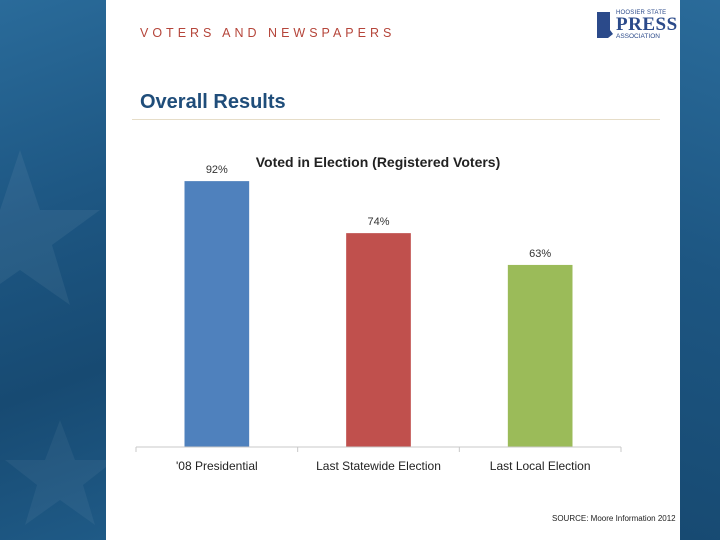 The width and height of the screenshot is (720, 540). What do you see at coordinates (700, 270) in the screenshot?
I see `background-right-panel` at bounding box center [700, 270].